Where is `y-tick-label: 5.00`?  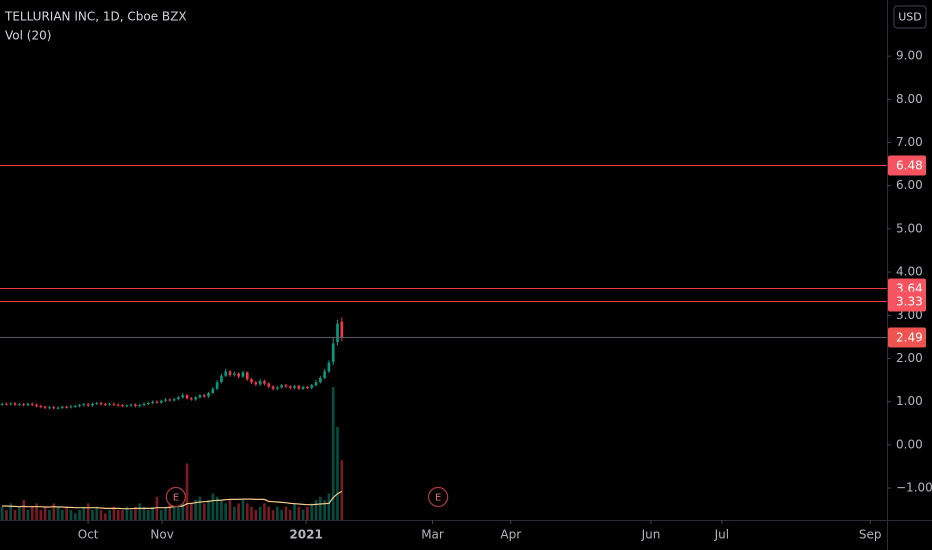 y-tick-label: 5.00 is located at coordinates (909, 228).